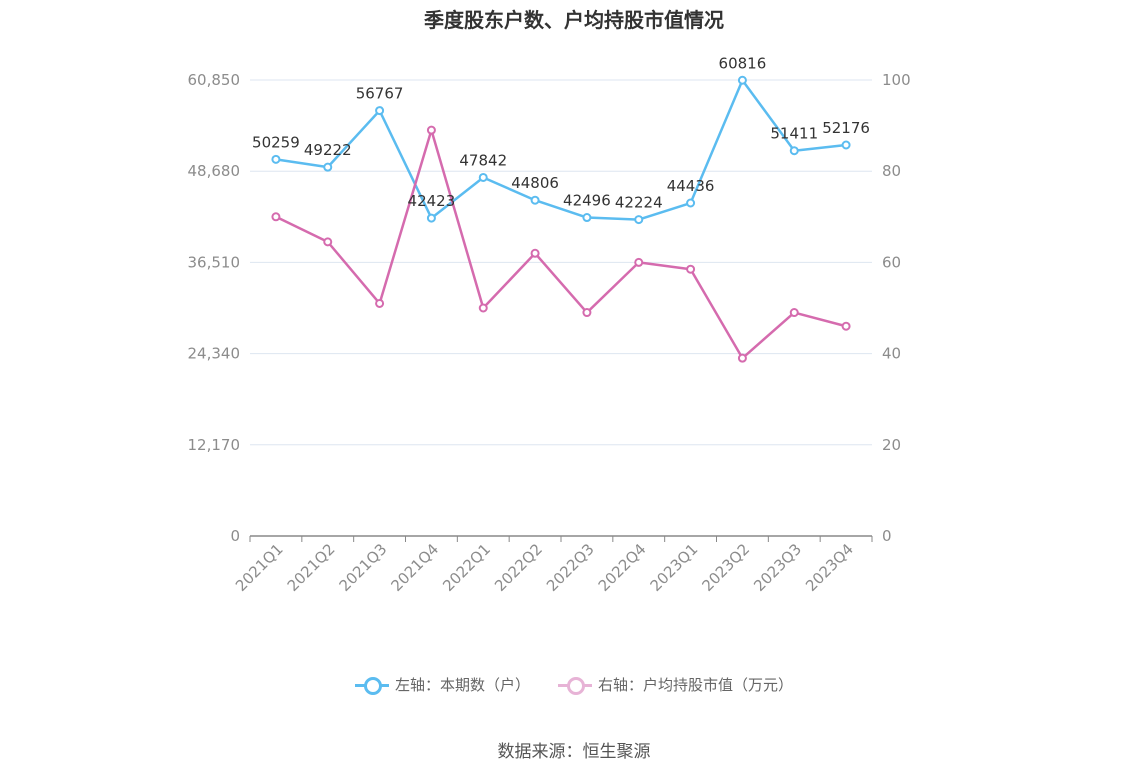 The image size is (1148, 776). What do you see at coordinates (887, 536) in the screenshot?
I see `right-axis-tick-label: 0` at bounding box center [887, 536].